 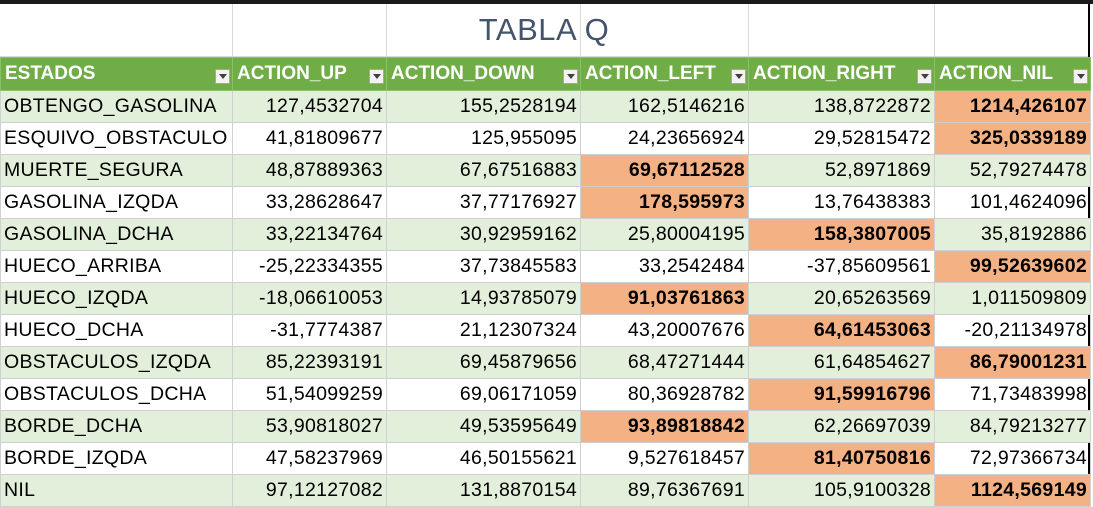 I want to click on value-cell: -18,06610053, so click(x=309, y=298).